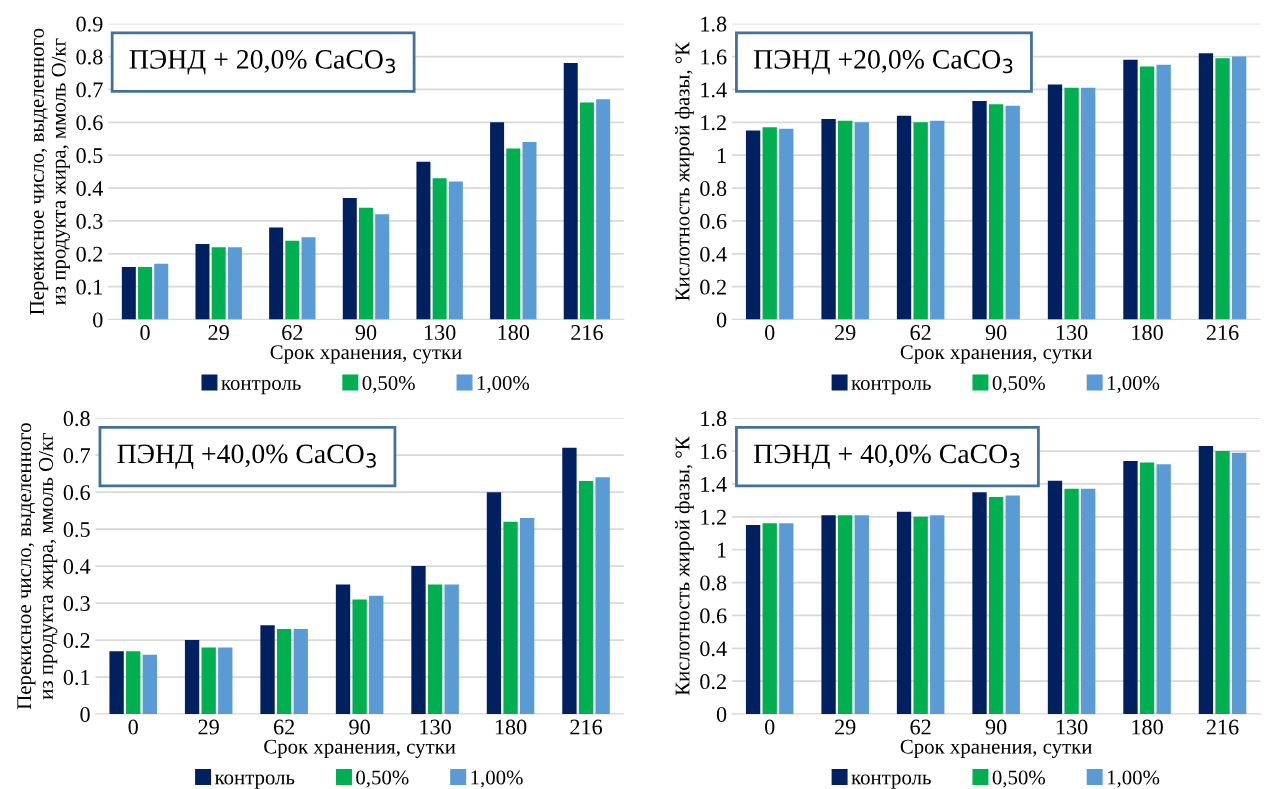 The height and width of the screenshot is (789, 1273). What do you see at coordinates (714, 419) in the screenshot?
I see `y-tick-label: 1.8` at bounding box center [714, 419].